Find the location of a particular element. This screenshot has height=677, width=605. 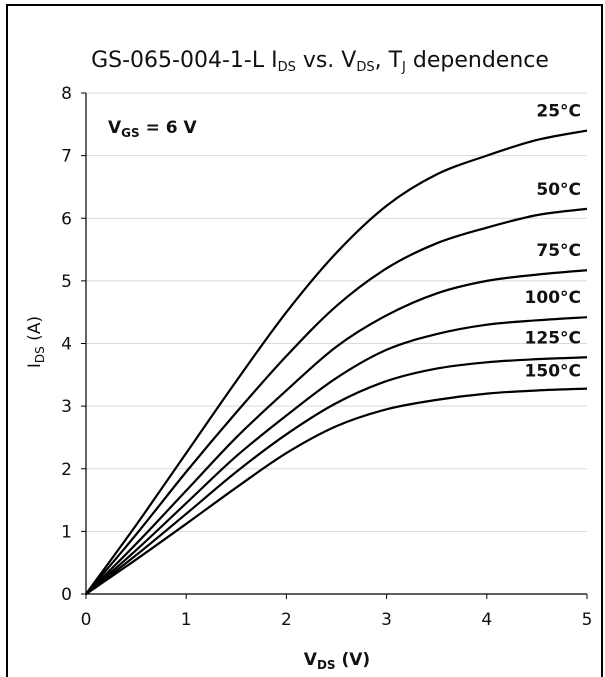

ylabel-unit: (A) is located at coordinates (35, 331).